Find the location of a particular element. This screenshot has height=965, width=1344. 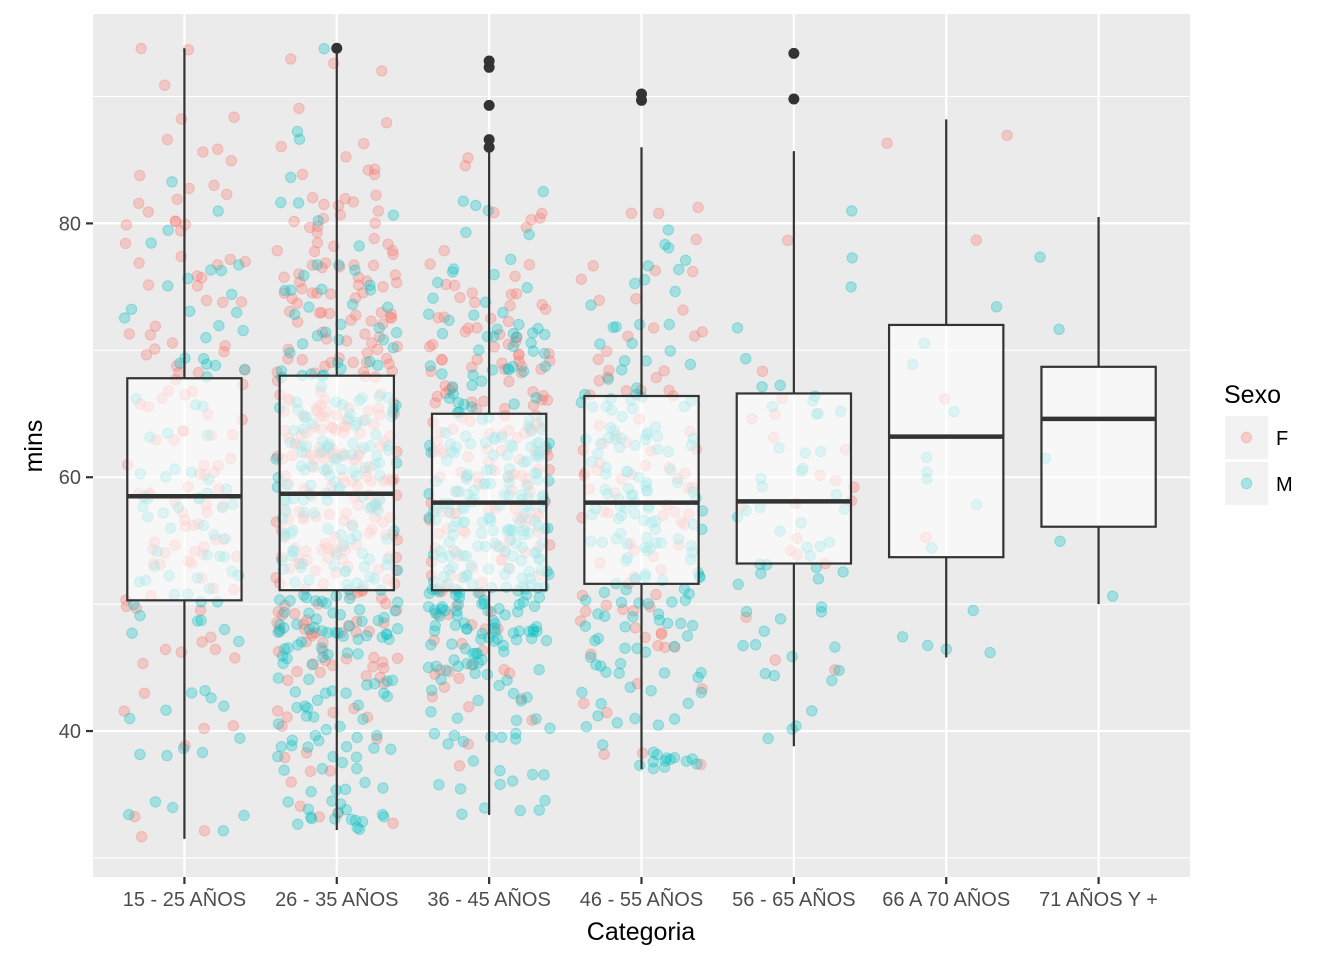

y-tick-label: 60 is located at coordinates (70, 478).